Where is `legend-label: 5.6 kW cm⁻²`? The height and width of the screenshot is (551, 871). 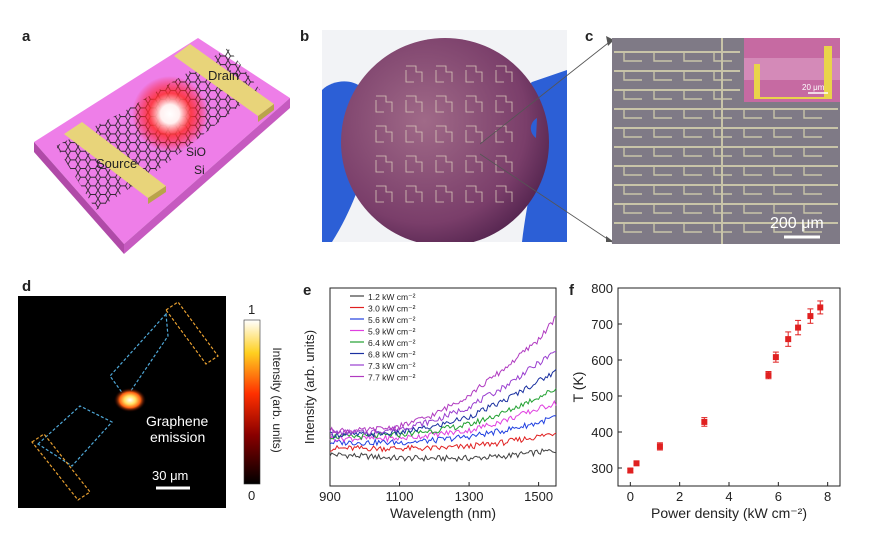
legend-label: 5.6 kW cm⁻² is located at coordinates (392, 320).